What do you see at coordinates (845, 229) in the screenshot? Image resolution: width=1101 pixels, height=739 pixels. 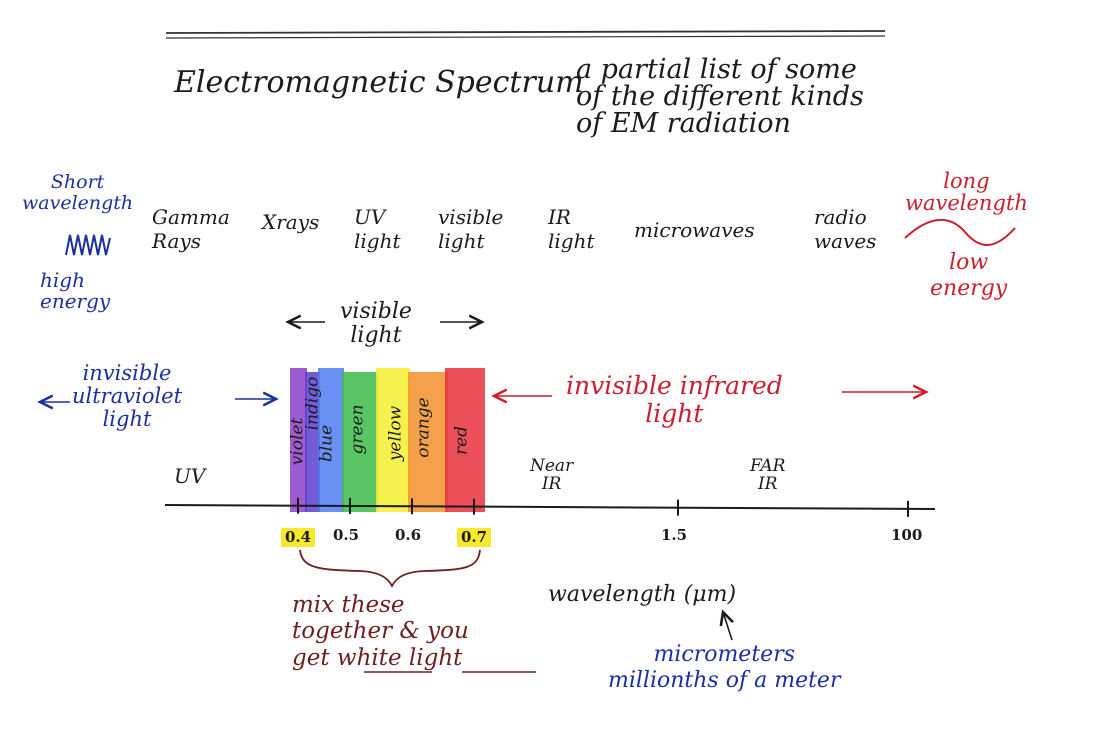 I see `radiation-type-radio: radio waves` at bounding box center [845, 229].